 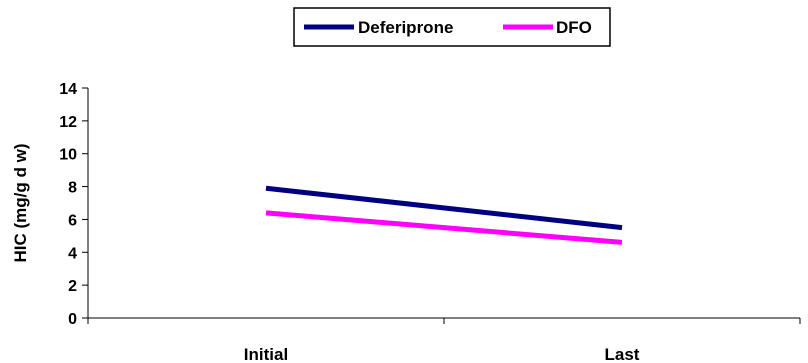 I want to click on y-tick-label: 6, so click(x=72, y=220).